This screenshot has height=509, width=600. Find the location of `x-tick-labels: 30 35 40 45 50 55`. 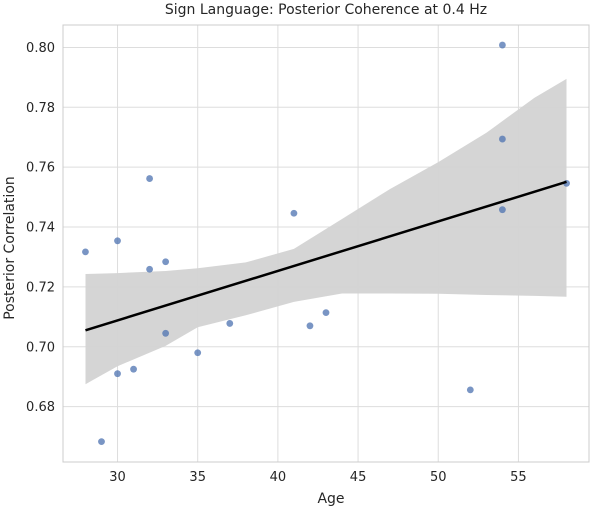

x-tick-labels: 30 35 40 45 50 55 is located at coordinates (317, 477).